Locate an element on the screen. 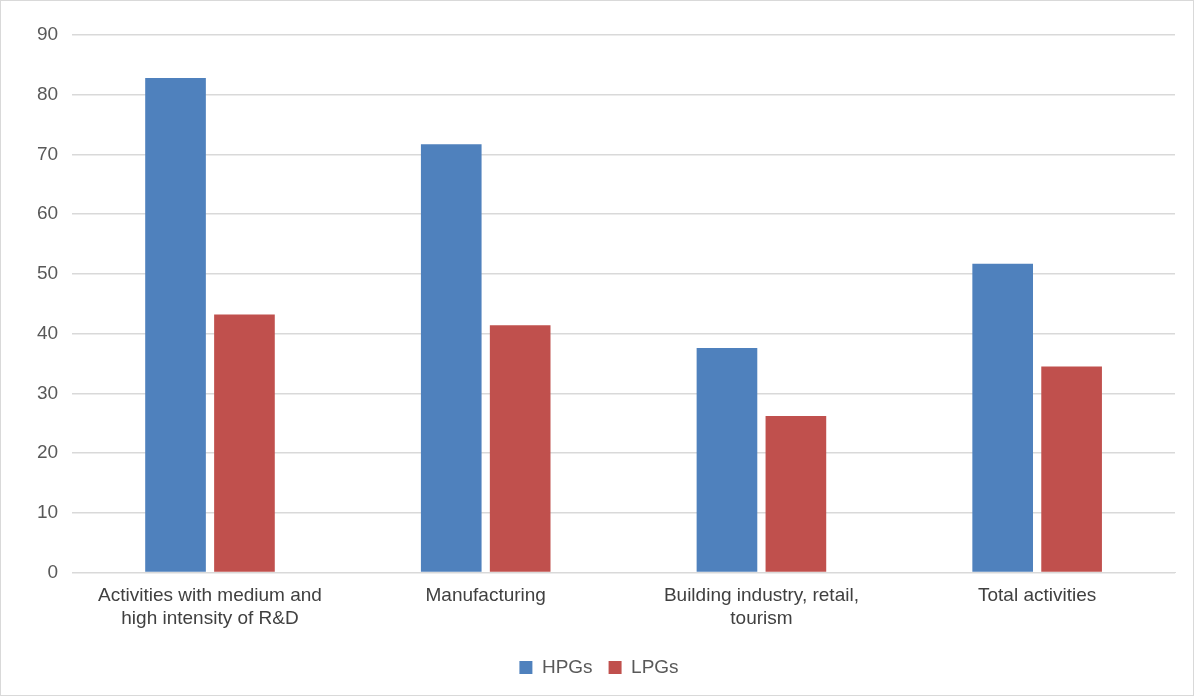  x-tick-label: Building industry, retail, tourism is located at coordinates (761, 606).